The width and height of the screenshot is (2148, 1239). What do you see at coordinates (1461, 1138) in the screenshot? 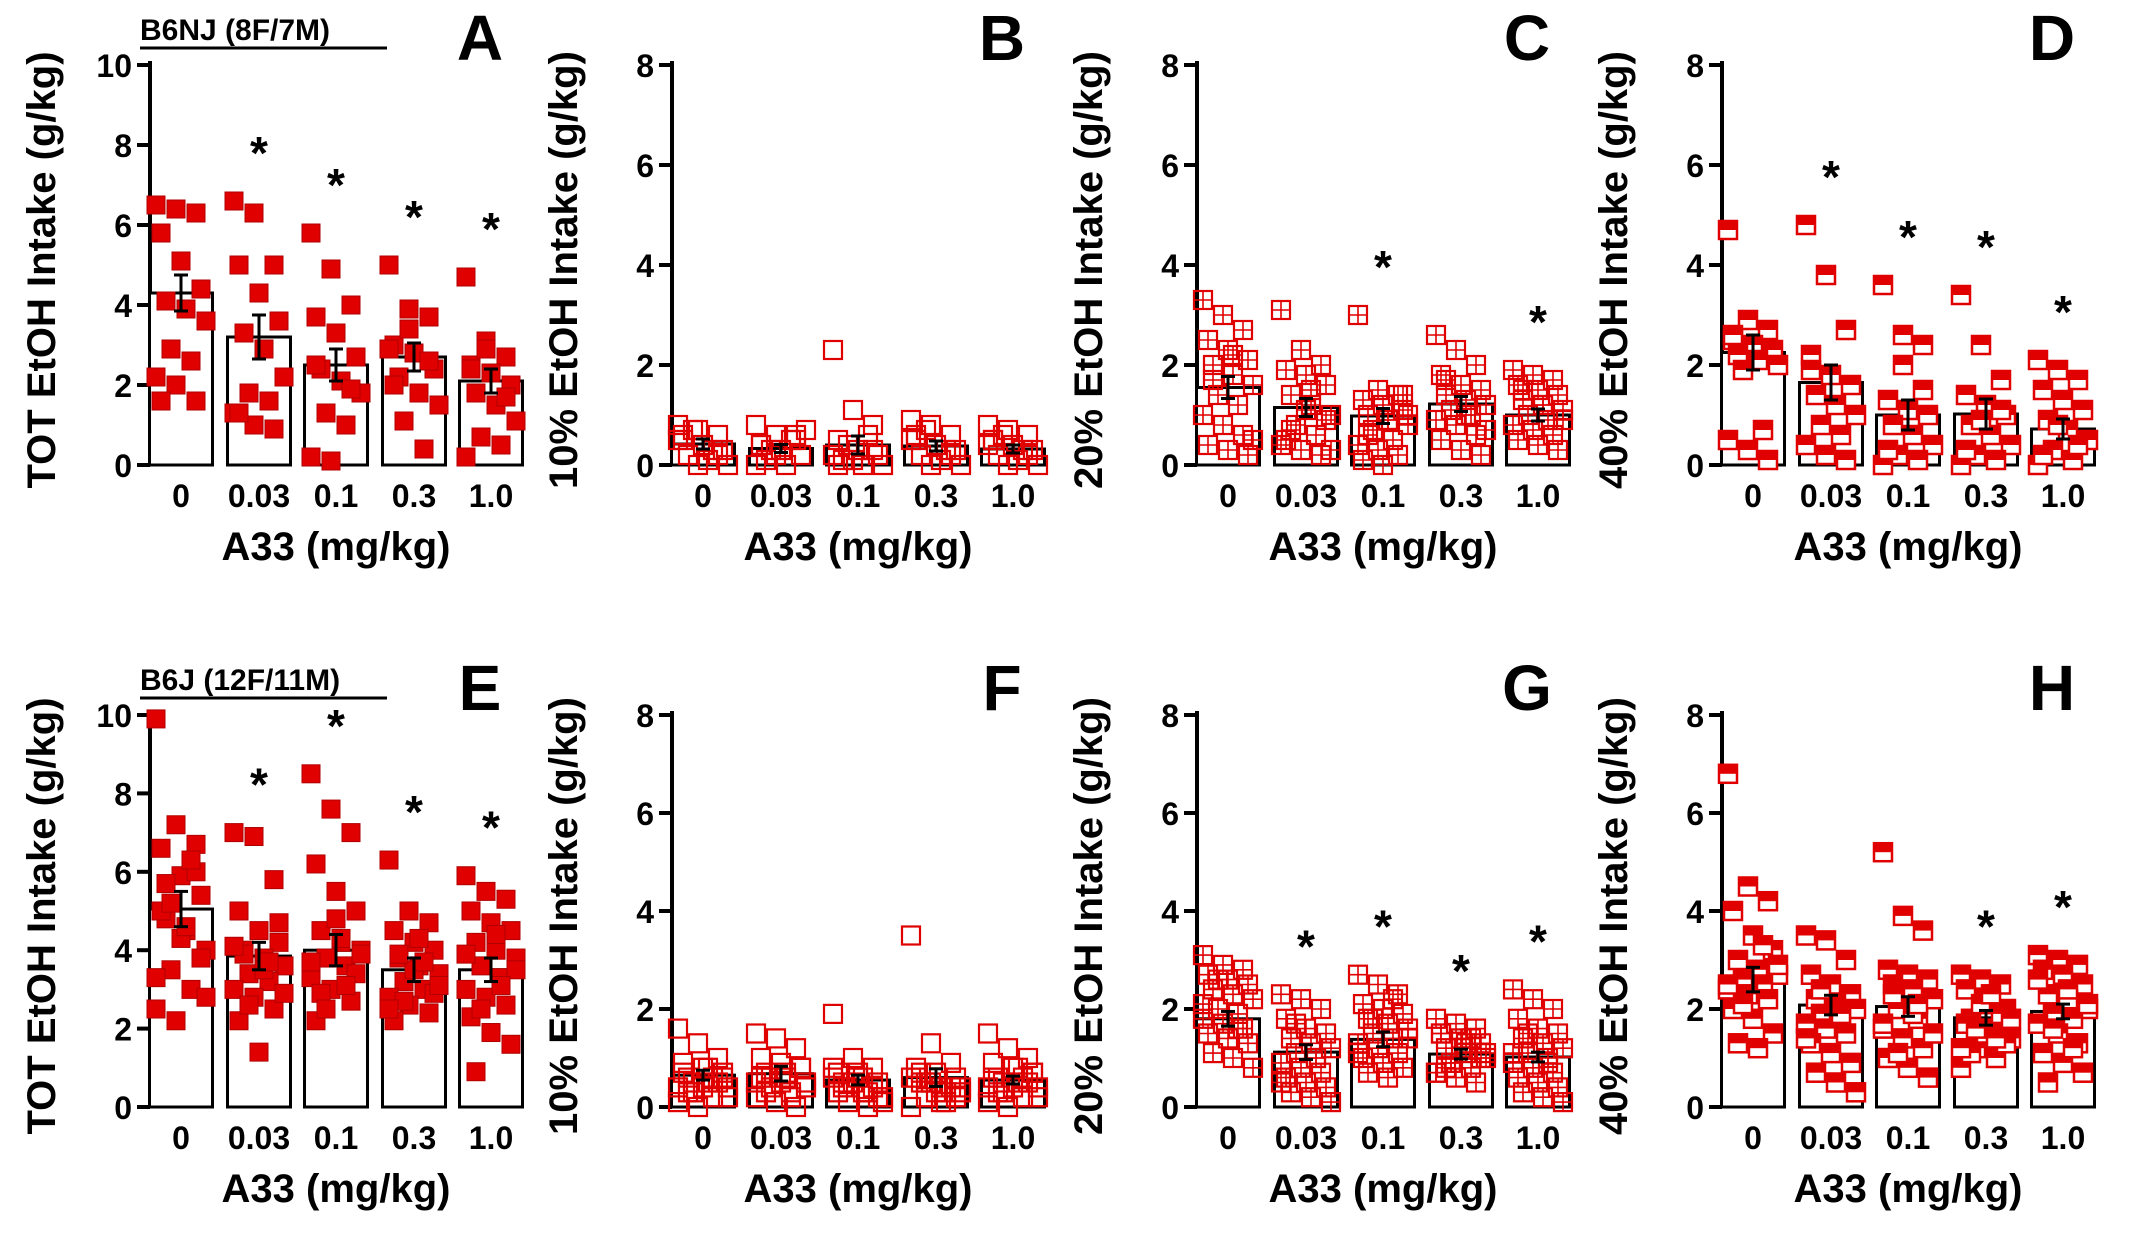
I see `x-tick-label-g-3: 0.3` at bounding box center [1461, 1138].